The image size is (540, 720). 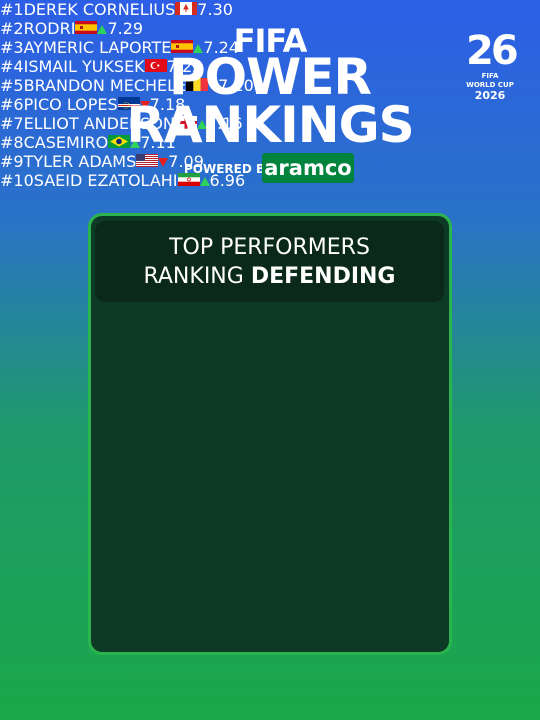 What do you see at coordinates (12, 28) in the screenshot?
I see `rank: #2` at bounding box center [12, 28].